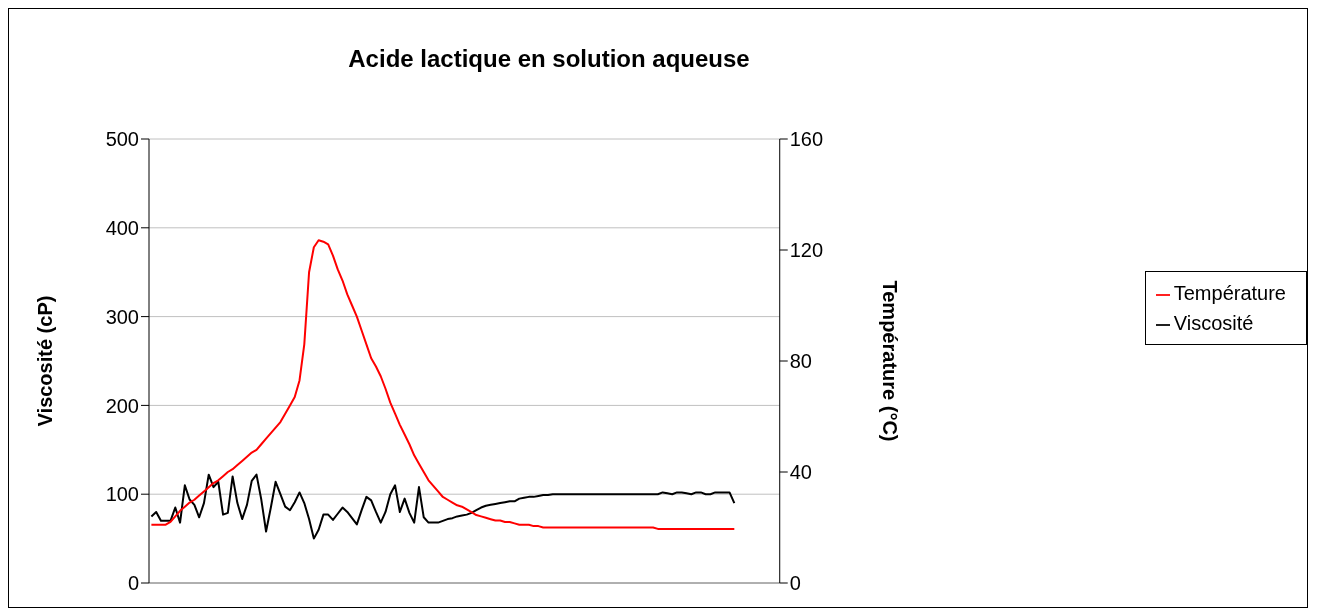 This screenshot has width=1317, height=613. What do you see at coordinates (806, 139) in the screenshot?
I see `y2-tick-label: 160` at bounding box center [806, 139].